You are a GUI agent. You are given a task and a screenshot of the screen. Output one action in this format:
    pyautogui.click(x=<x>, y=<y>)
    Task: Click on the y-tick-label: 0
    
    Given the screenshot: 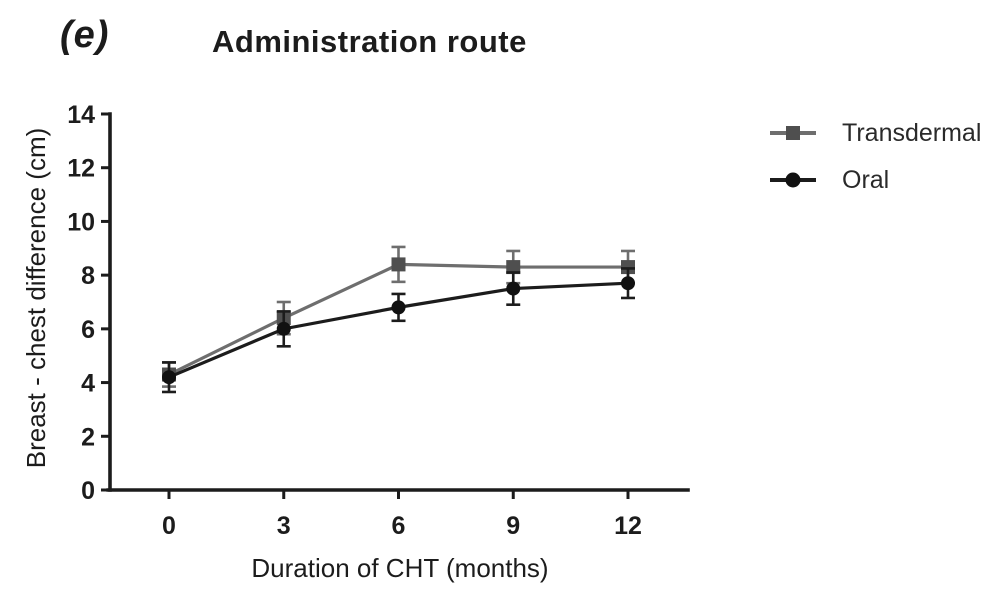 What is the action you would take?
    pyautogui.click(x=88, y=491)
    